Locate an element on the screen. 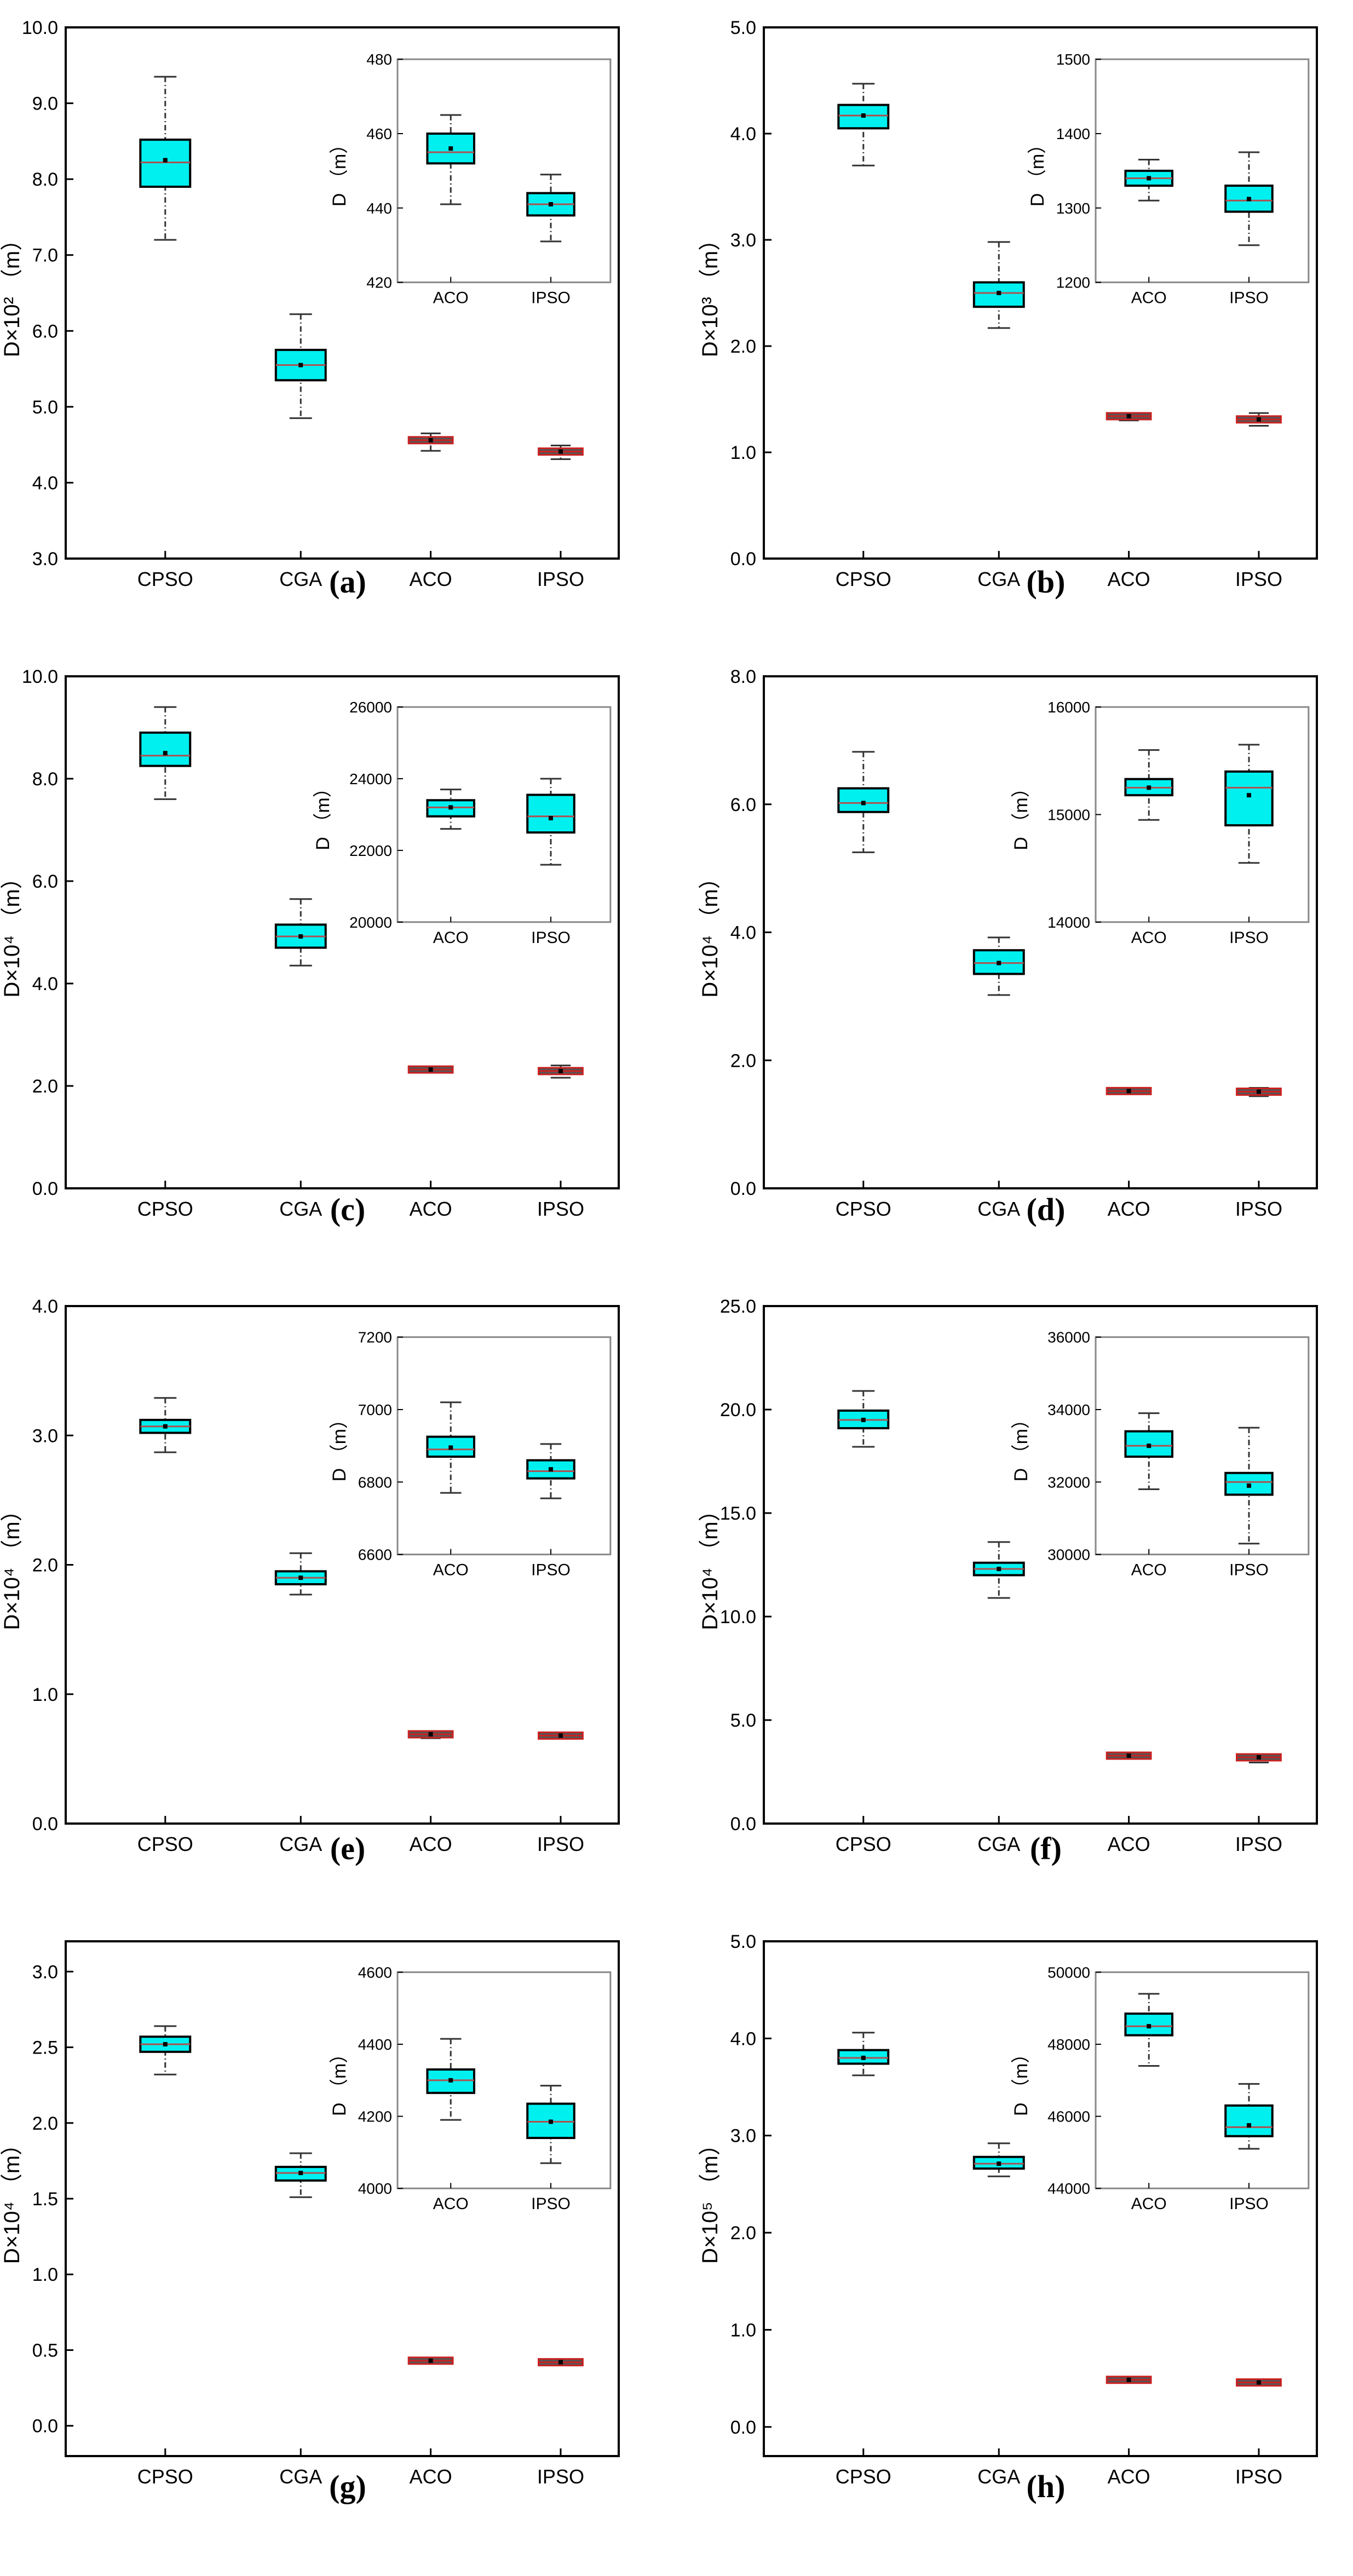  inset-y-axis-label-4: D （m） is located at coordinates (340, 1445).